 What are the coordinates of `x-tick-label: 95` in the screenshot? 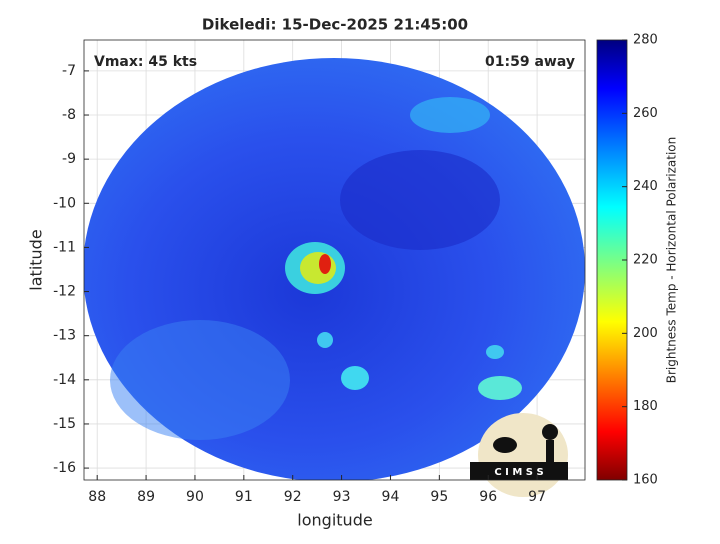 It's located at (439, 497).